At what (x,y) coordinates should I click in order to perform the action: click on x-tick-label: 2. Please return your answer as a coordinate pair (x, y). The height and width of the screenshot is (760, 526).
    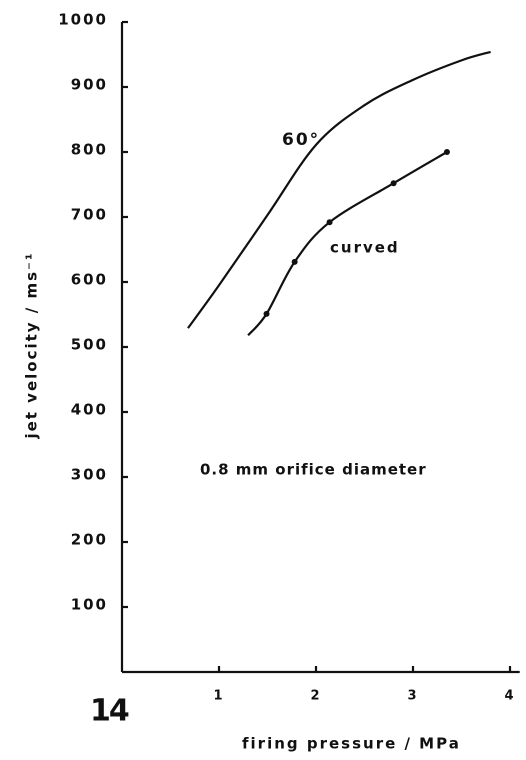
    Looking at the image, I should click on (315, 696).